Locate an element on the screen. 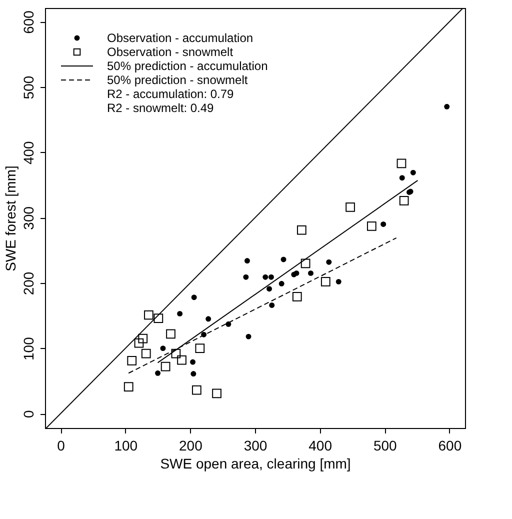  x-tick-label: 600 is located at coordinates (450, 446).